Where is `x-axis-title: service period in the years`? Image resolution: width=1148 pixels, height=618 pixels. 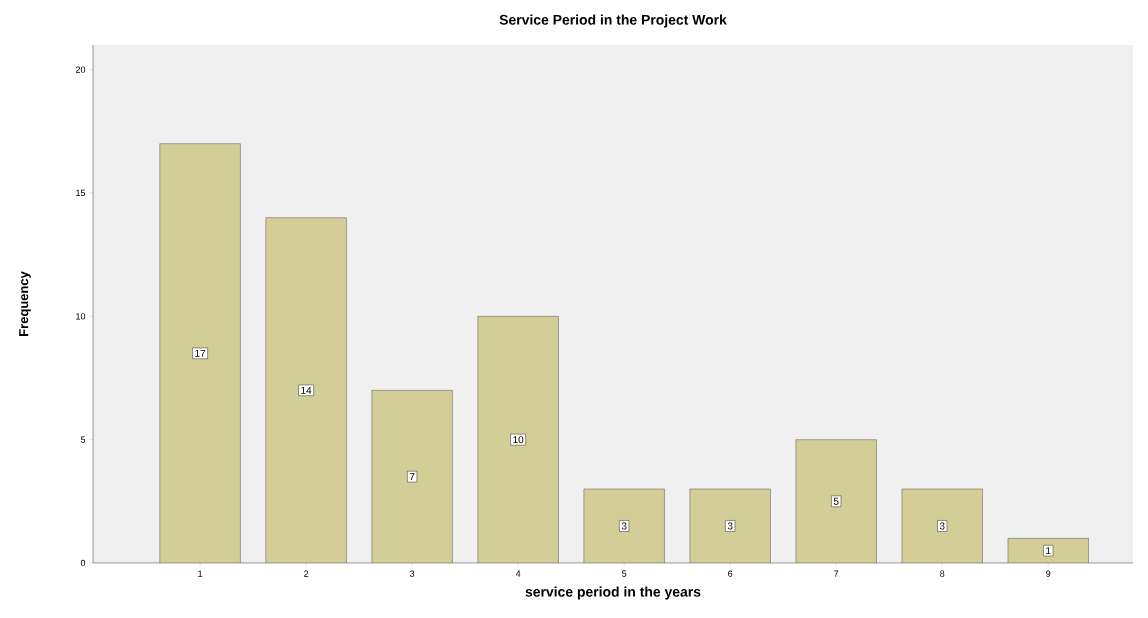 x-axis-title: service period in the years is located at coordinates (613, 593).